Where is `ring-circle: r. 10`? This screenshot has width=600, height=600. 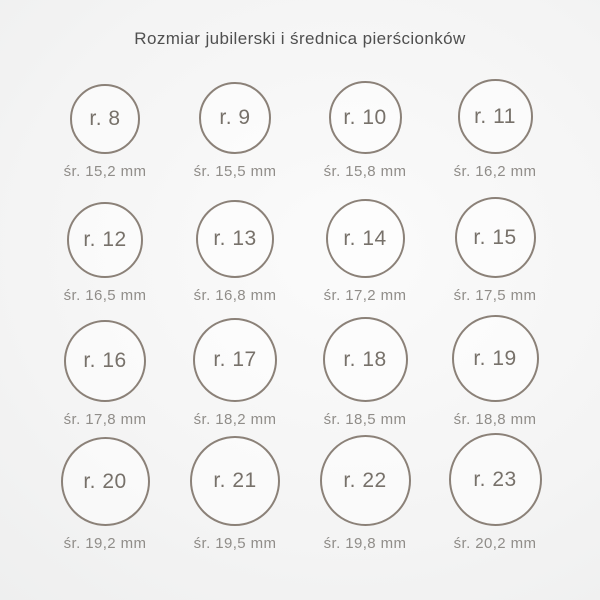 ring-circle: r. 10 is located at coordinates (365, 117).